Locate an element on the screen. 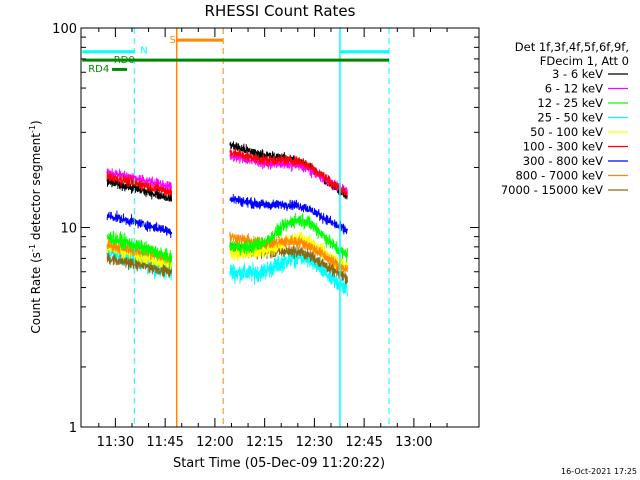  flag-label-rd0: RD0 is located at coordinates (124, 60).